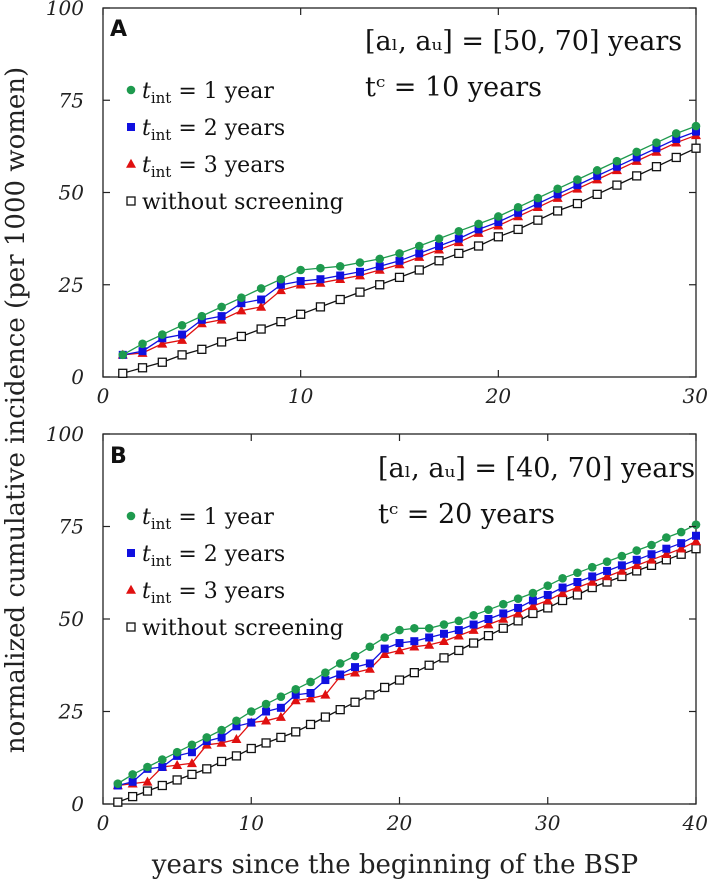  What do you see at coordinates (71, 527) in the screenshot?
I see `y-tick-label: 75` at bounding box center [71, 527].